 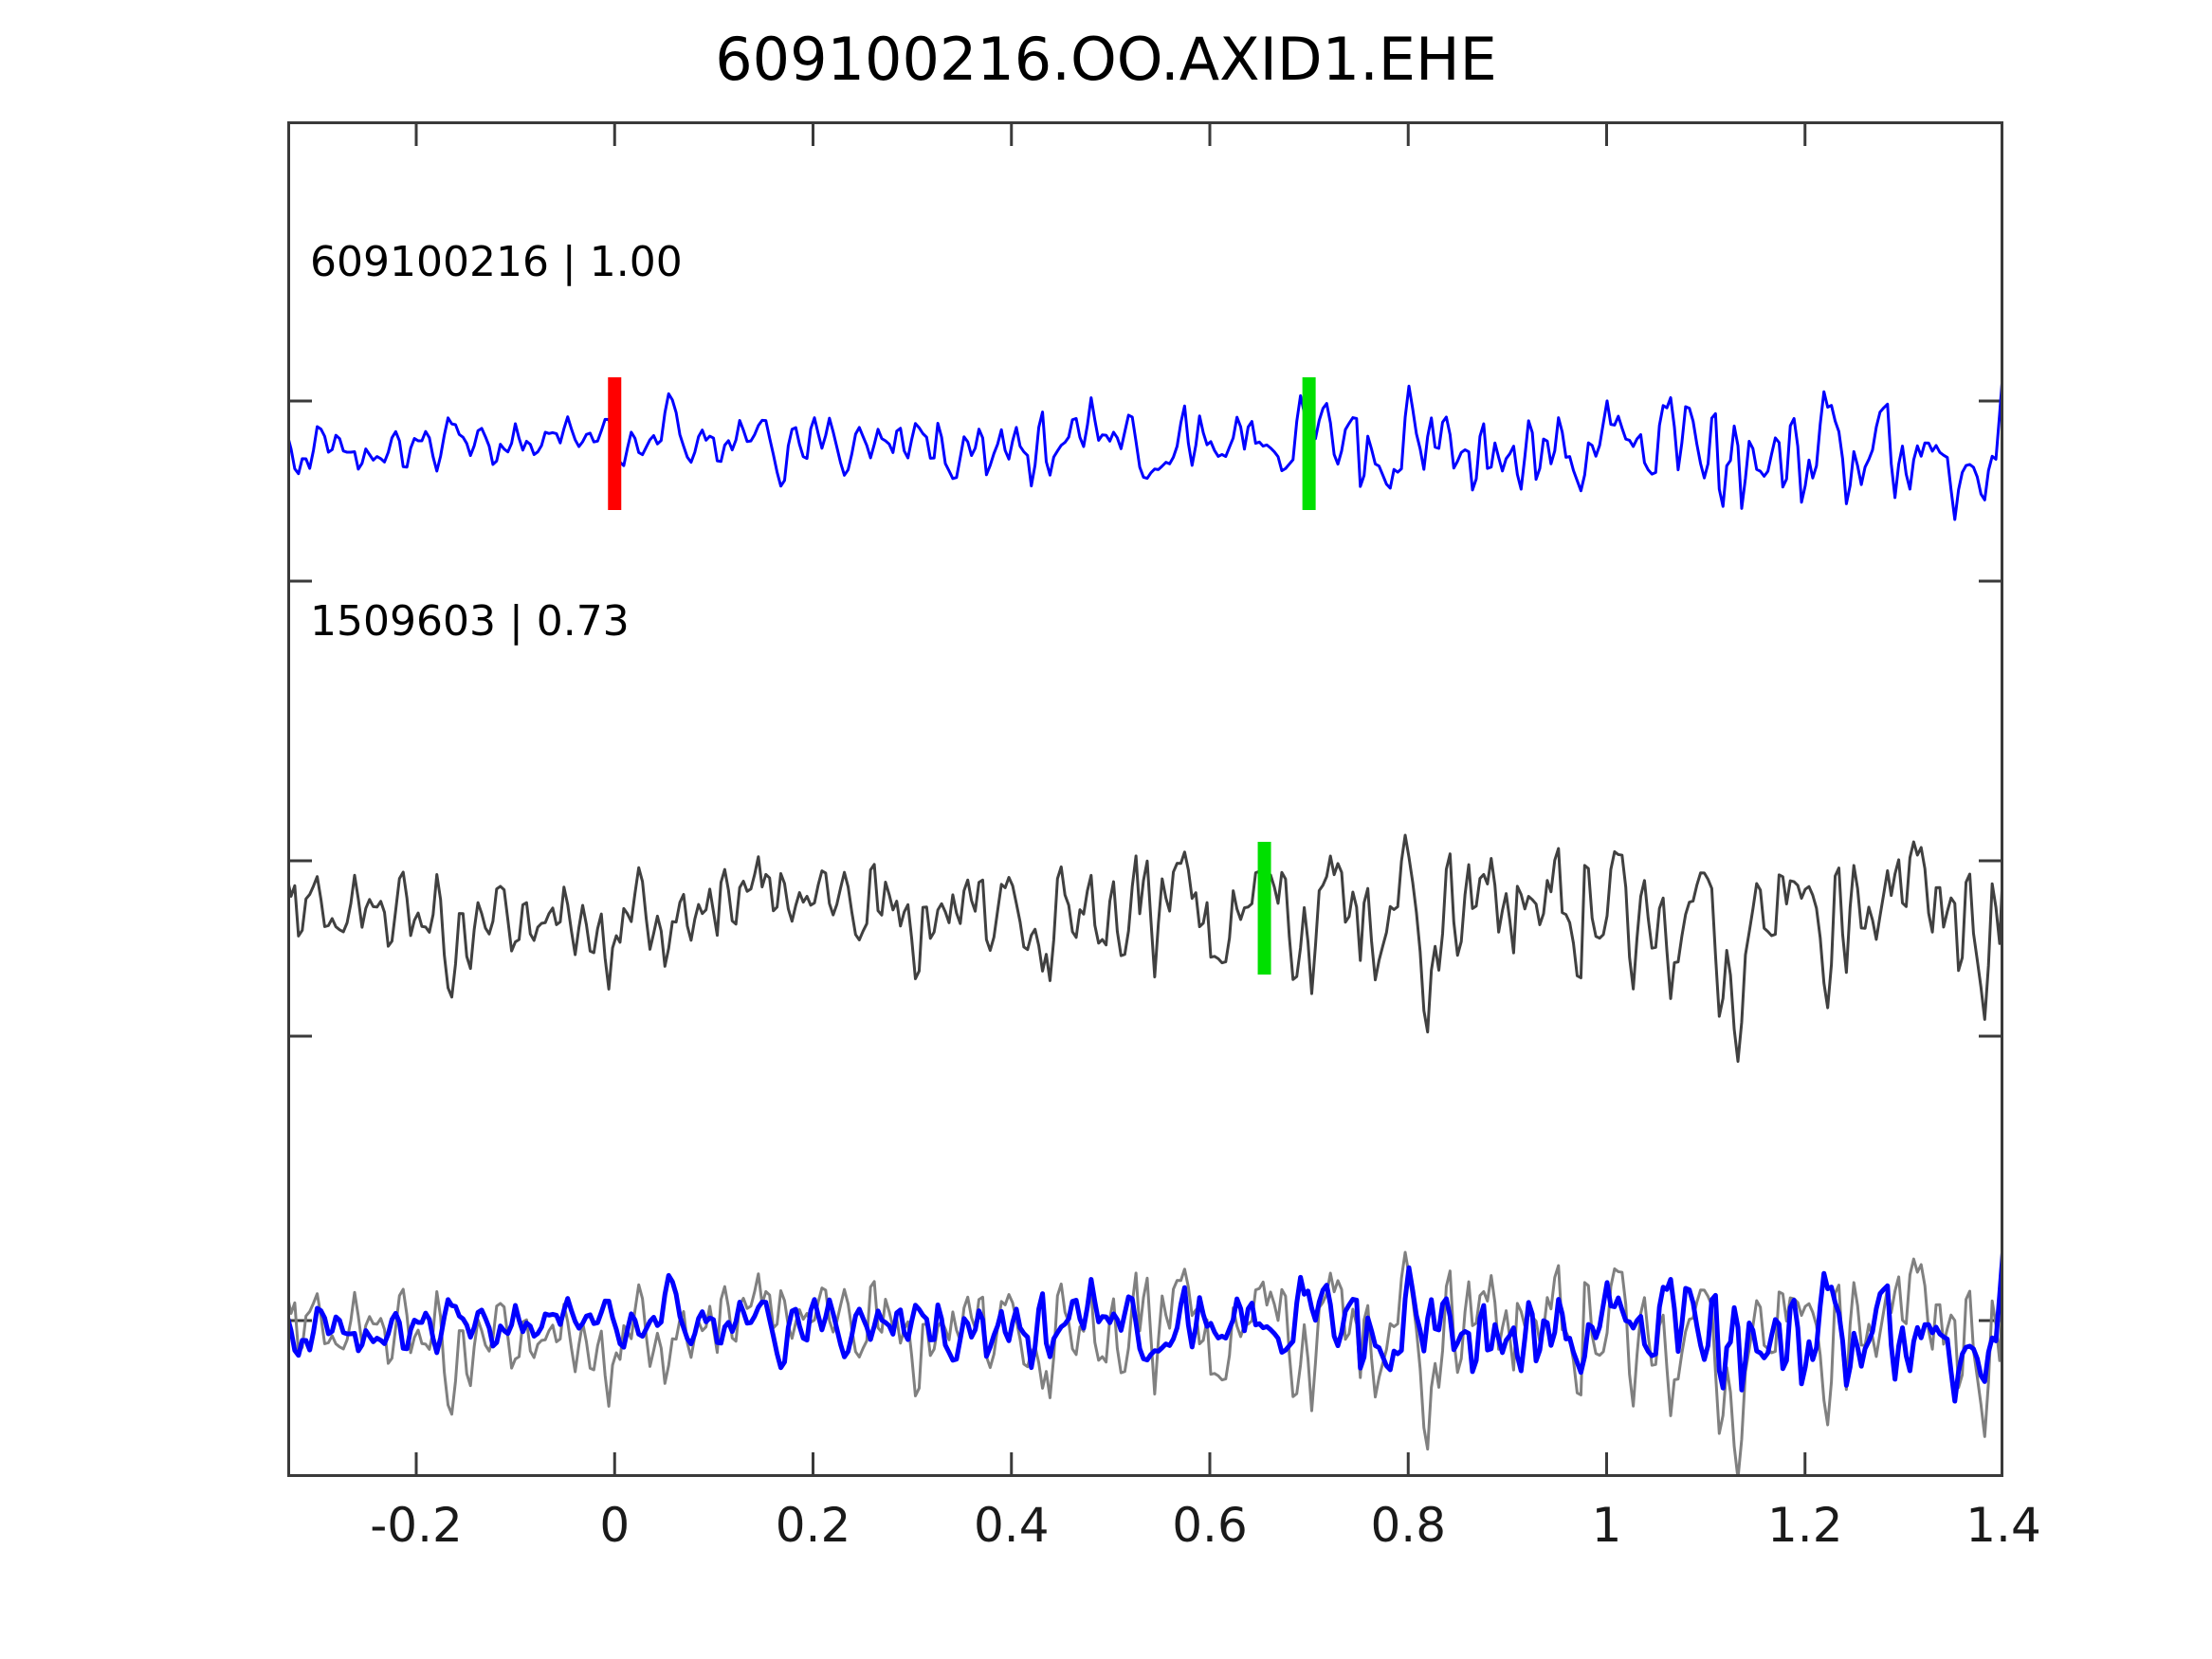 I want to click on page-title: 609100216.OO.AXID1.EHE, so click(x=1106, y=59).